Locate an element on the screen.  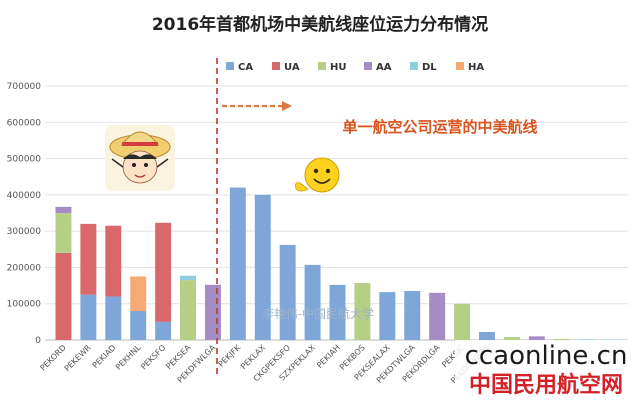
arrow-icon is located at coordinates (257, 106).